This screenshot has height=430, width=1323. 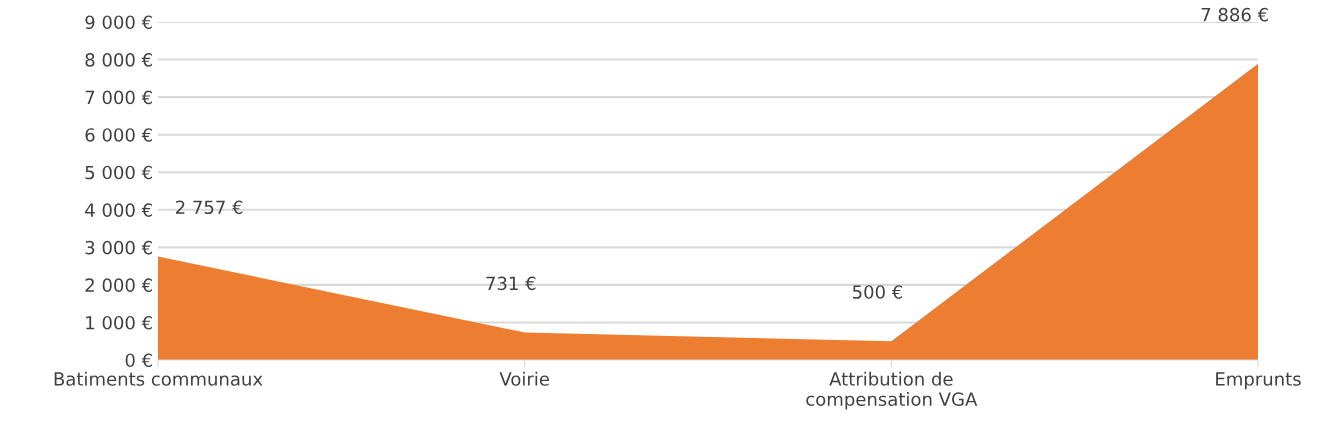 I want to click on y-tick-label: 4 000 €, so click(x=118, y=210).